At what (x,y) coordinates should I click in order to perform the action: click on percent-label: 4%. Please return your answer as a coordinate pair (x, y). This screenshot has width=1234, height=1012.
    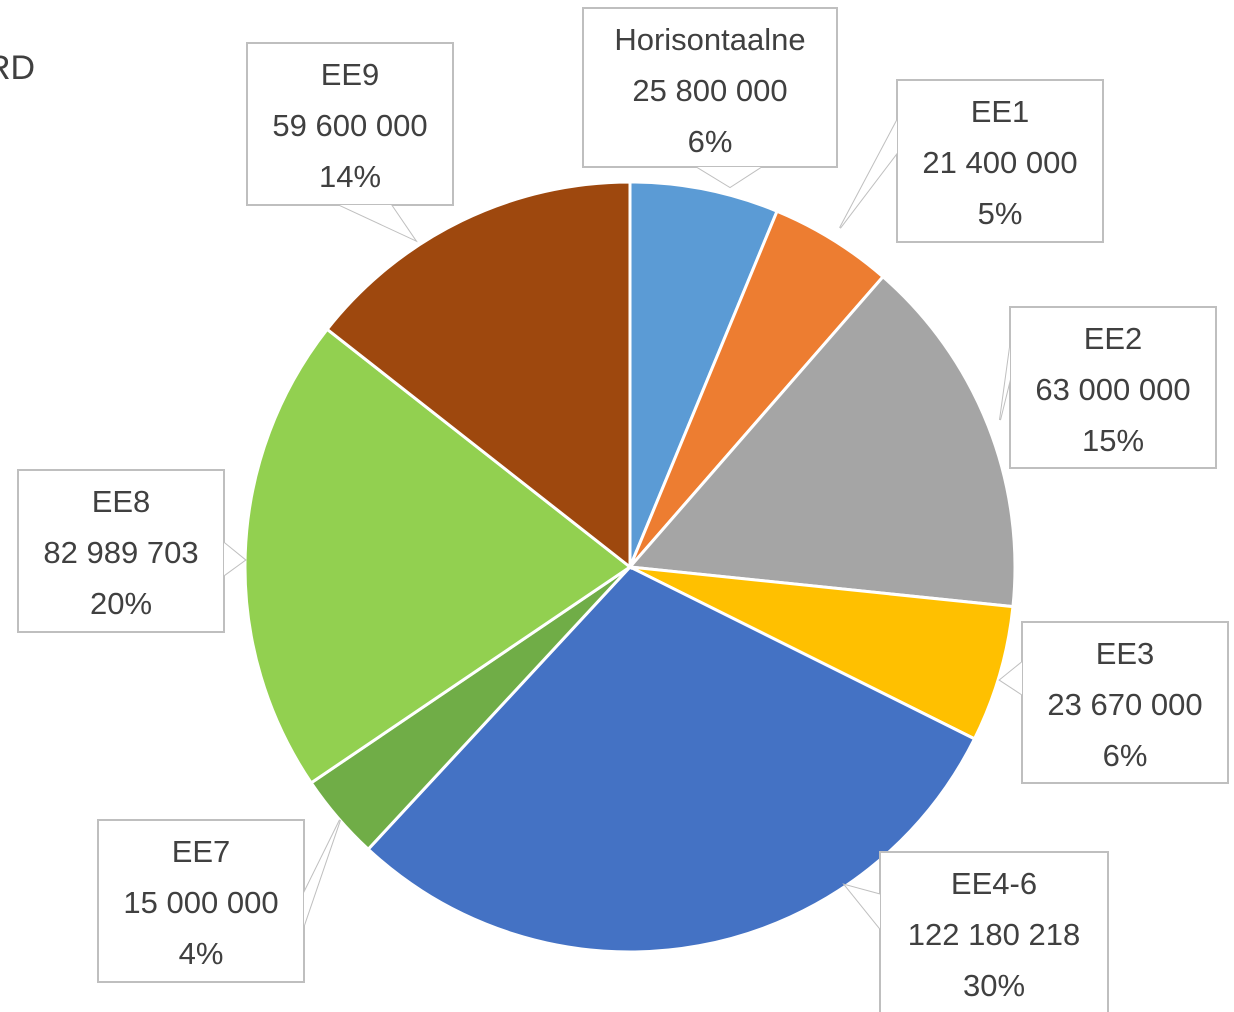
    Looking at the image, I should click on (201, 953).